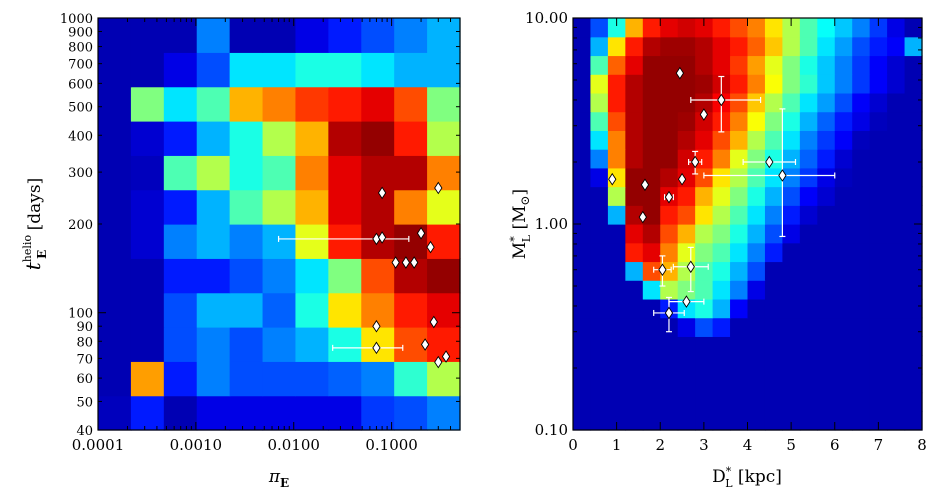 Image resolution: width=941 pixels, height=503 pixels. Describe the element at coordinates (196, 445) in the screenshot. I see `x-tick-label: 0.0010` at that location.